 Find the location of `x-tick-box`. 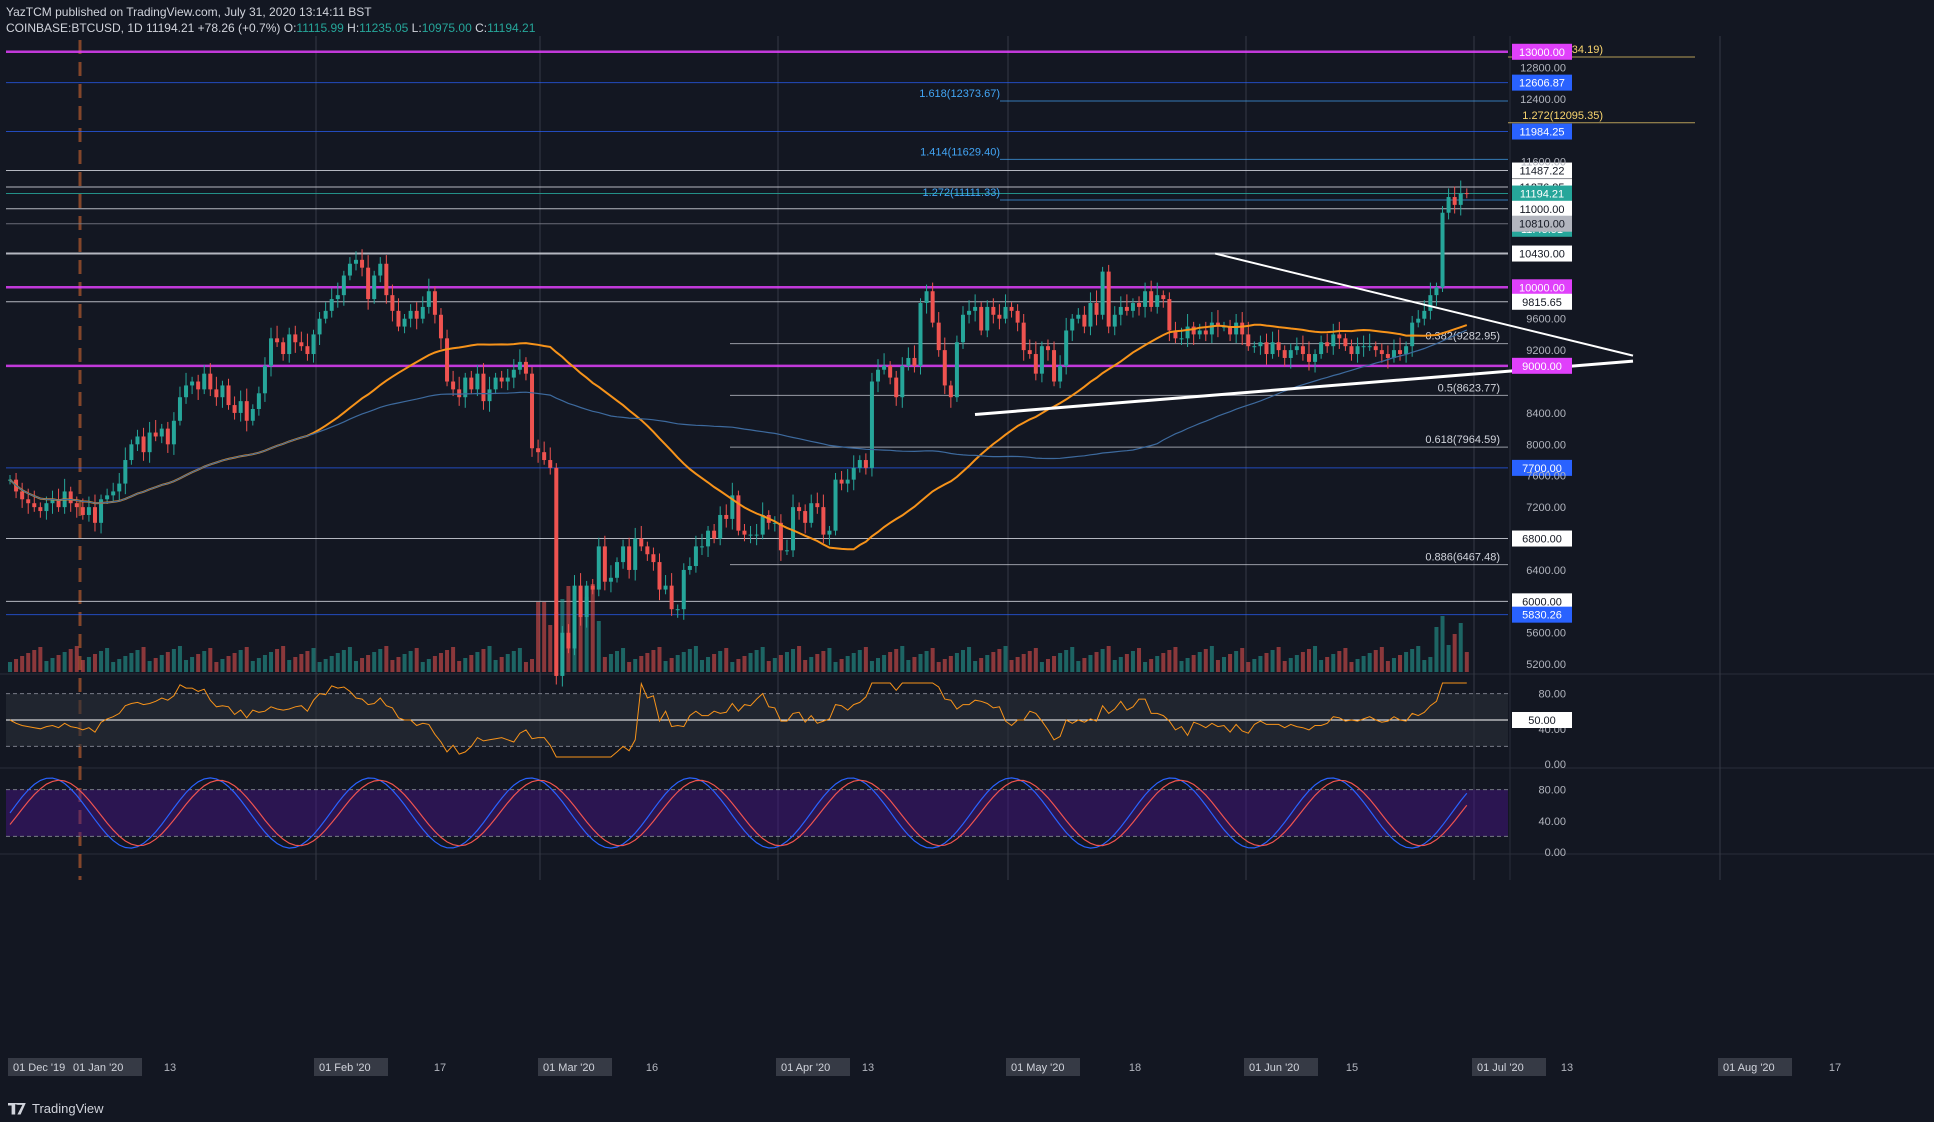

x-tick-box is located at coordinates (1043, 1067).